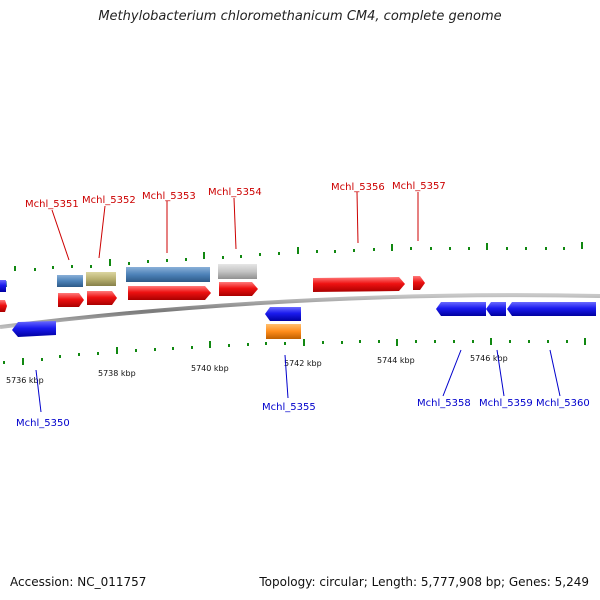 This screenshot has height=600, width=600. I want to click on gene-label: Mchl_5355, so click(289, 407).